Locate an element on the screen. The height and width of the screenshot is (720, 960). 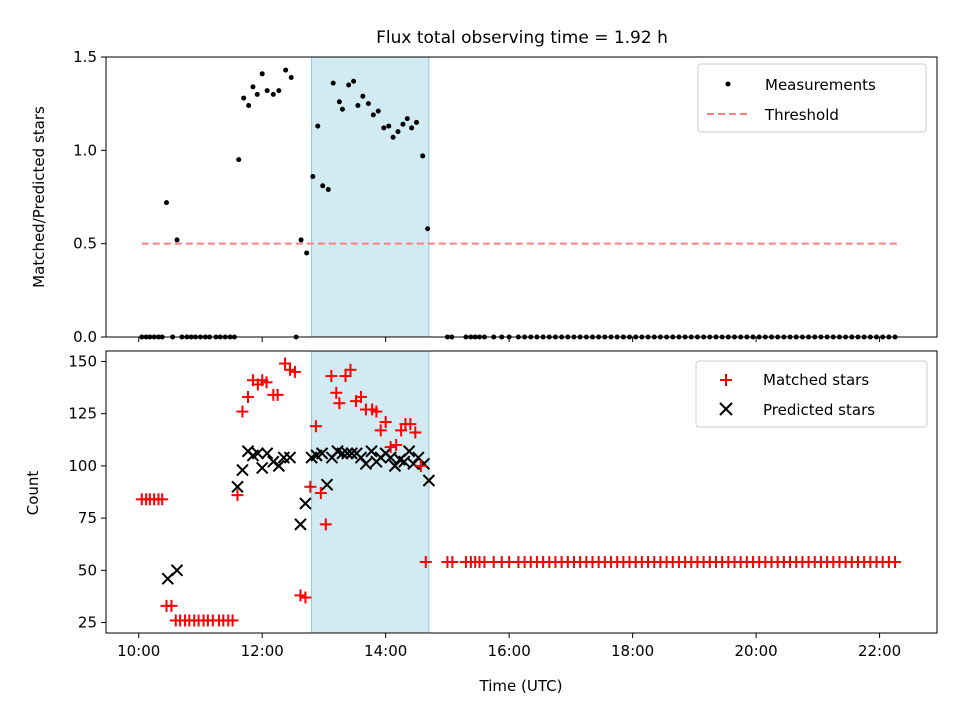
bottom-xtick-label: 22:00 is located at coordinates (879, 651).